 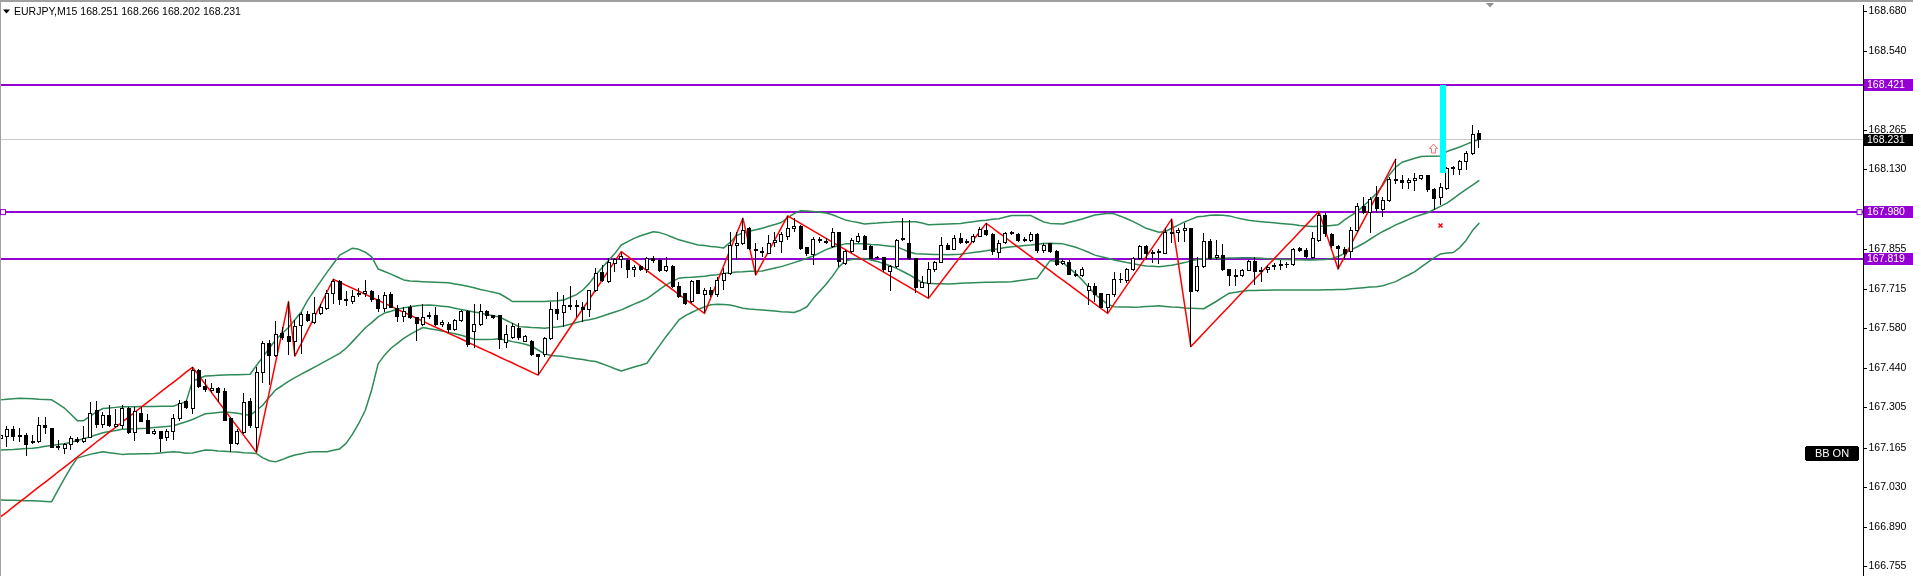 What do you see at coordinates (1887, 525) in the screenshot?
I see `y-tick-label: 166.890` at bounding box center [1887, 525].